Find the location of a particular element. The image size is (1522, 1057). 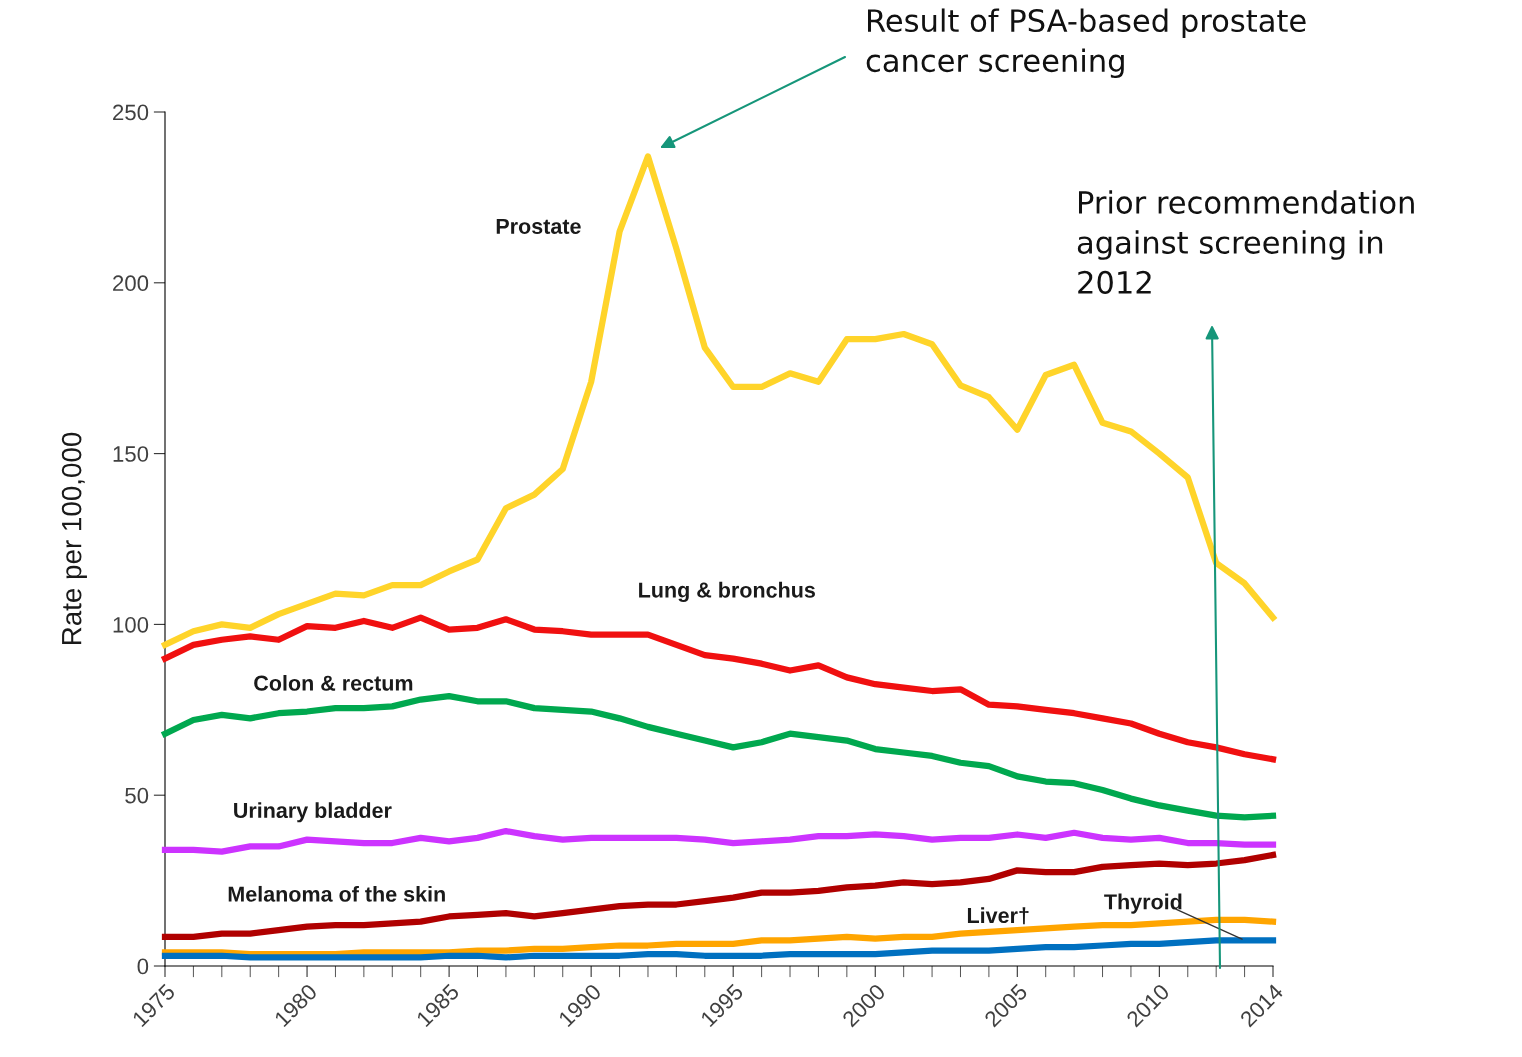

series-label: Urinary bladder is located at coordinates (313, 812).